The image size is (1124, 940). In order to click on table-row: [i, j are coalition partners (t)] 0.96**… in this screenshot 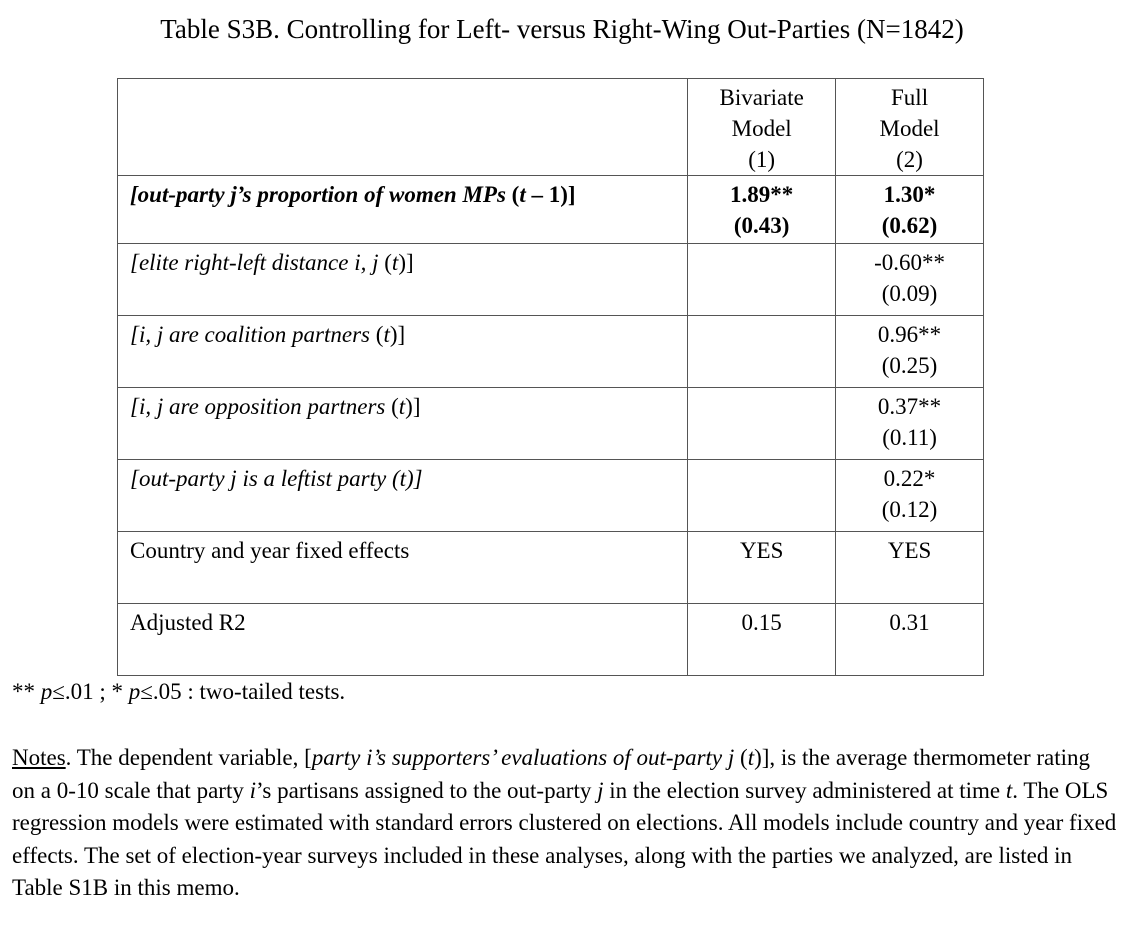, I will do `click(550, 351)`.